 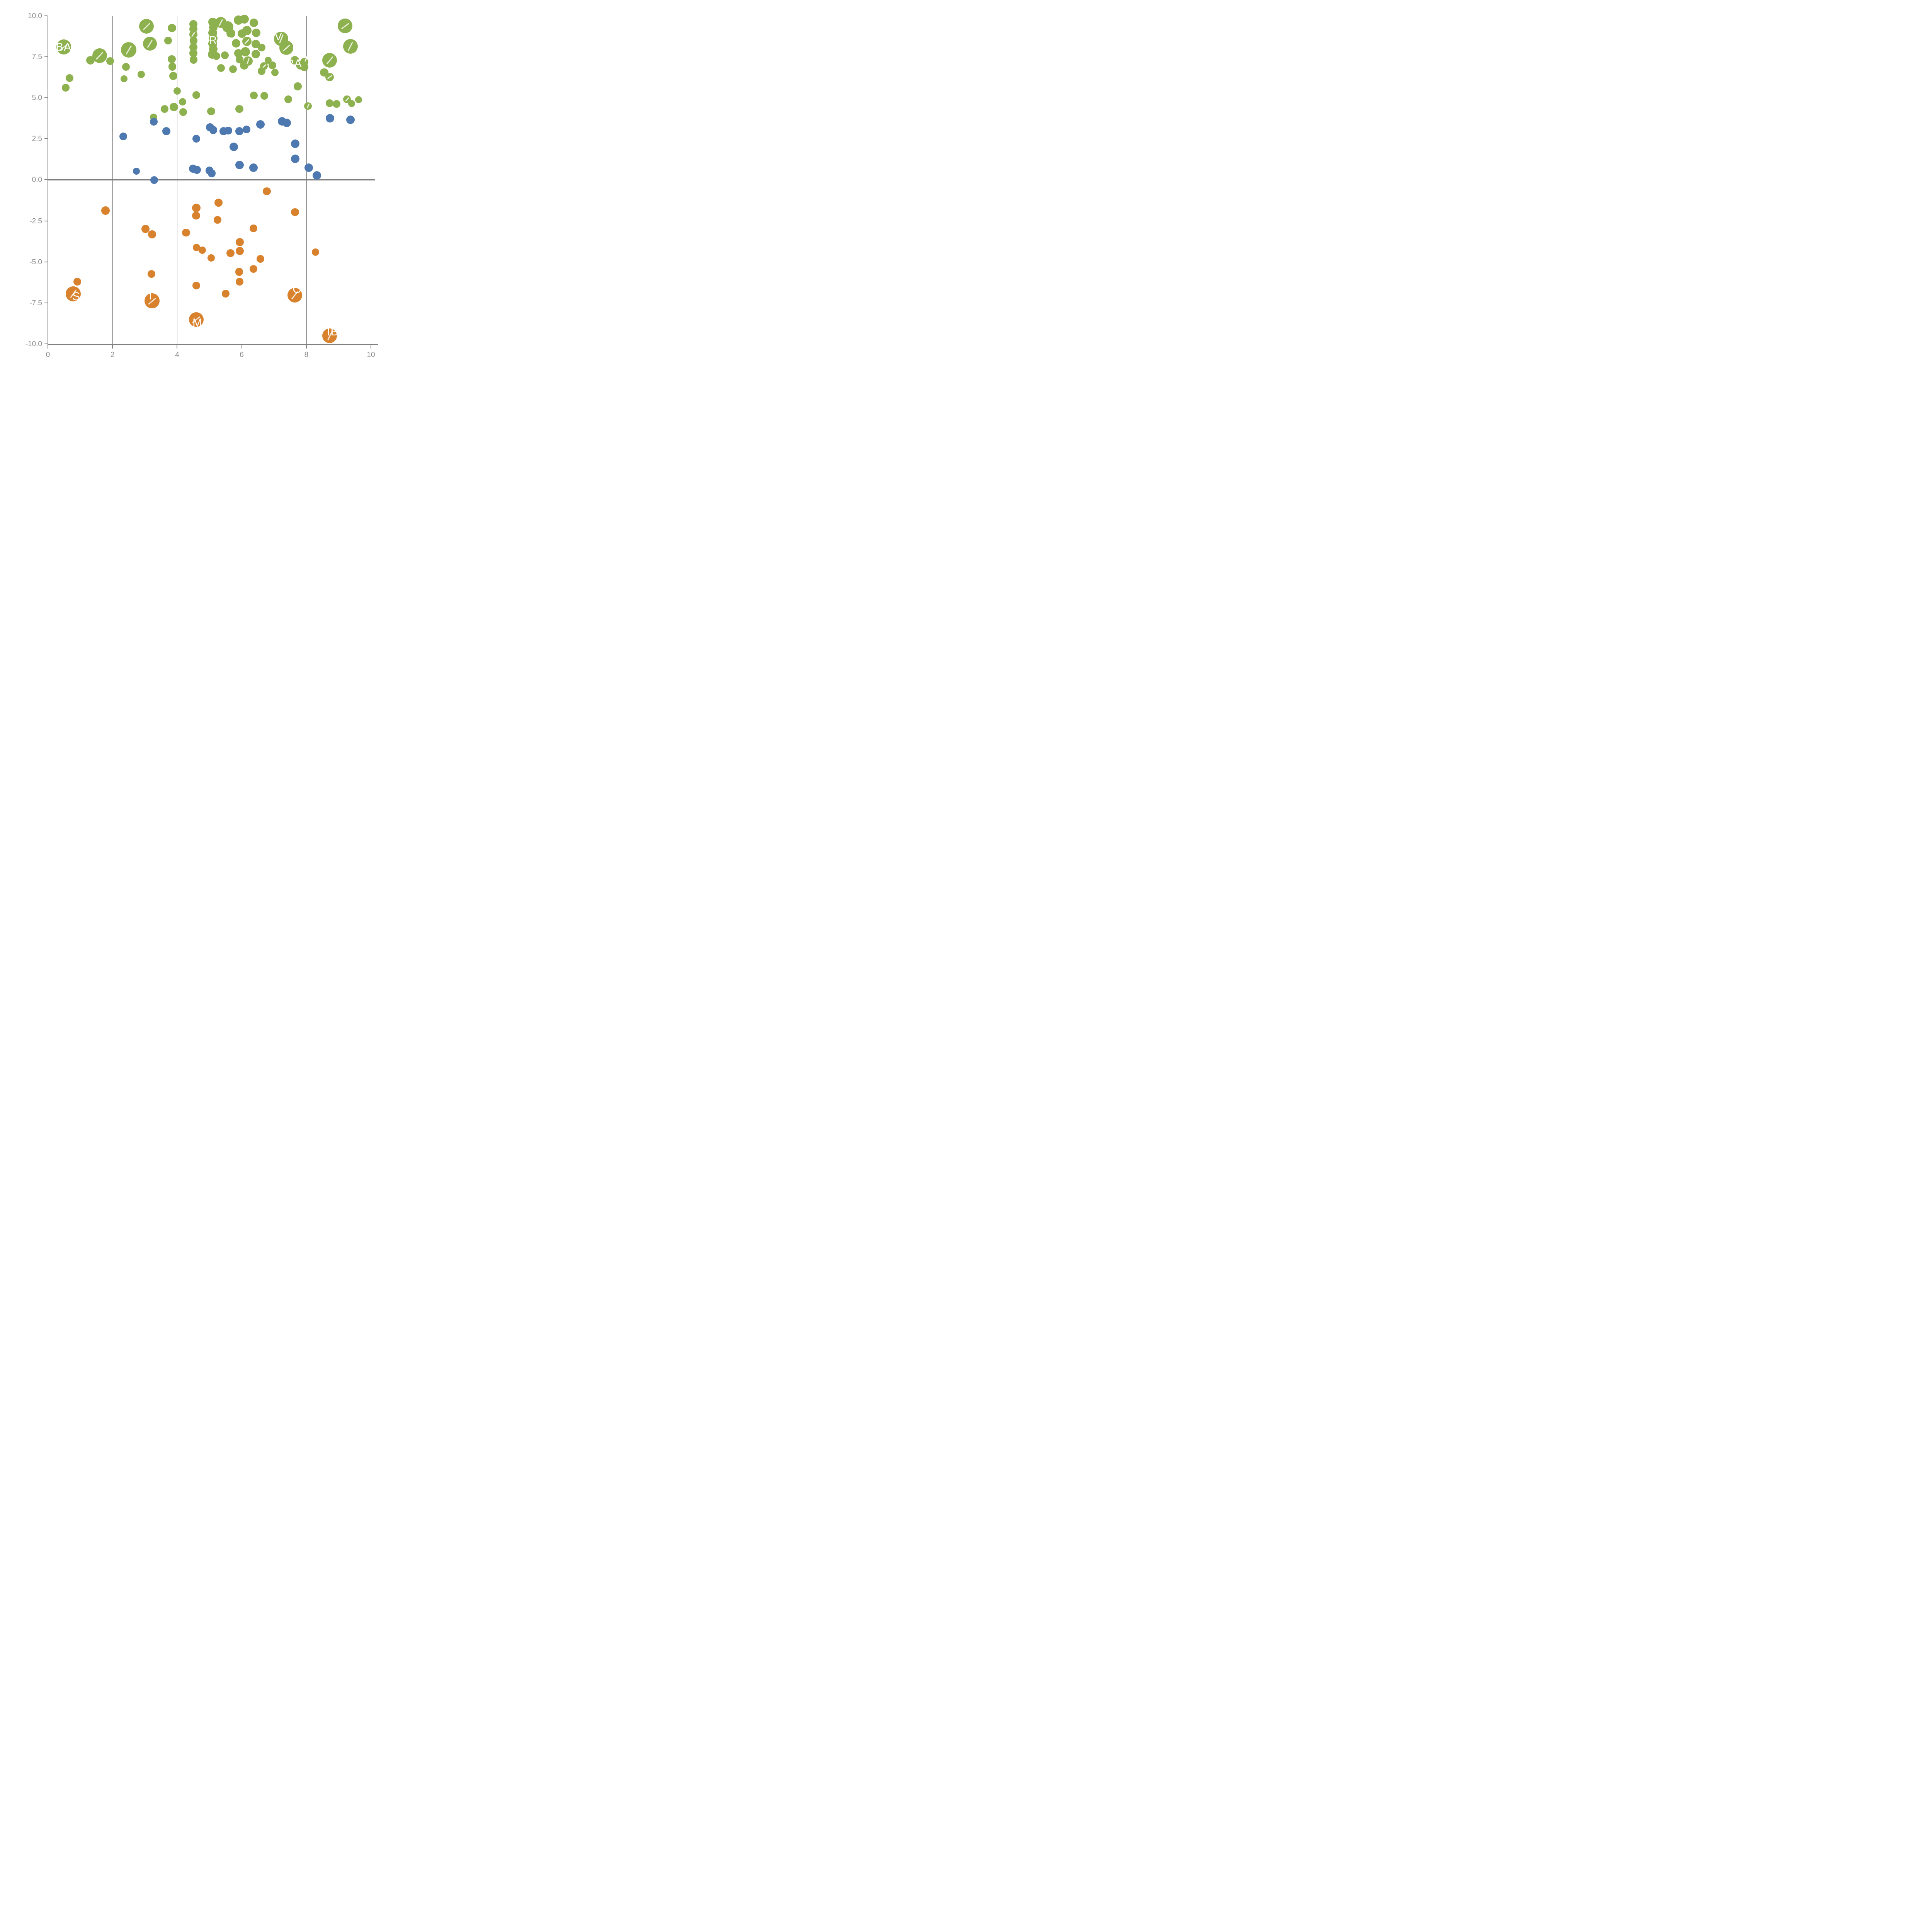 What do you see at coordinates (308, 58) in the screenshot?
I see `bubble-label: A` at bounding box center [308, 58].